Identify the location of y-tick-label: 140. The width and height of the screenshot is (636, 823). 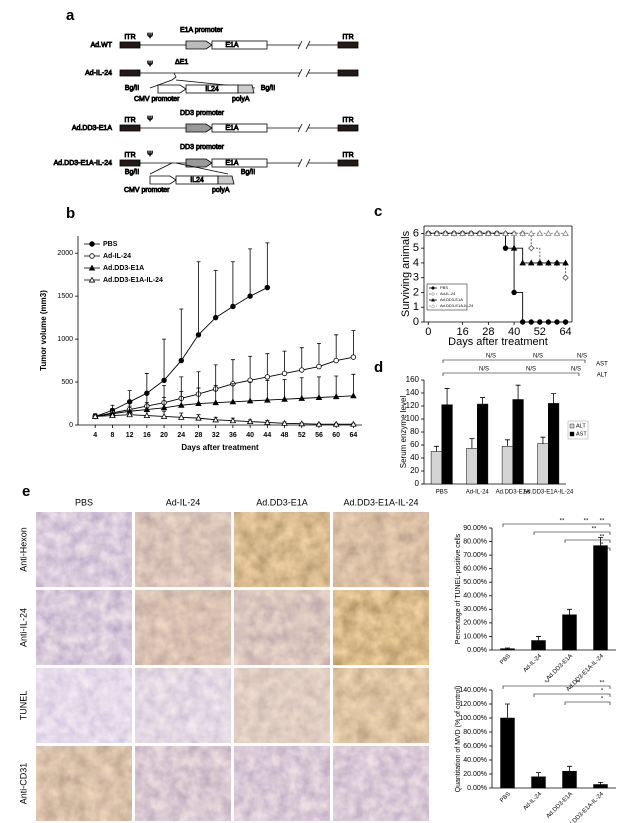
(413, 392).